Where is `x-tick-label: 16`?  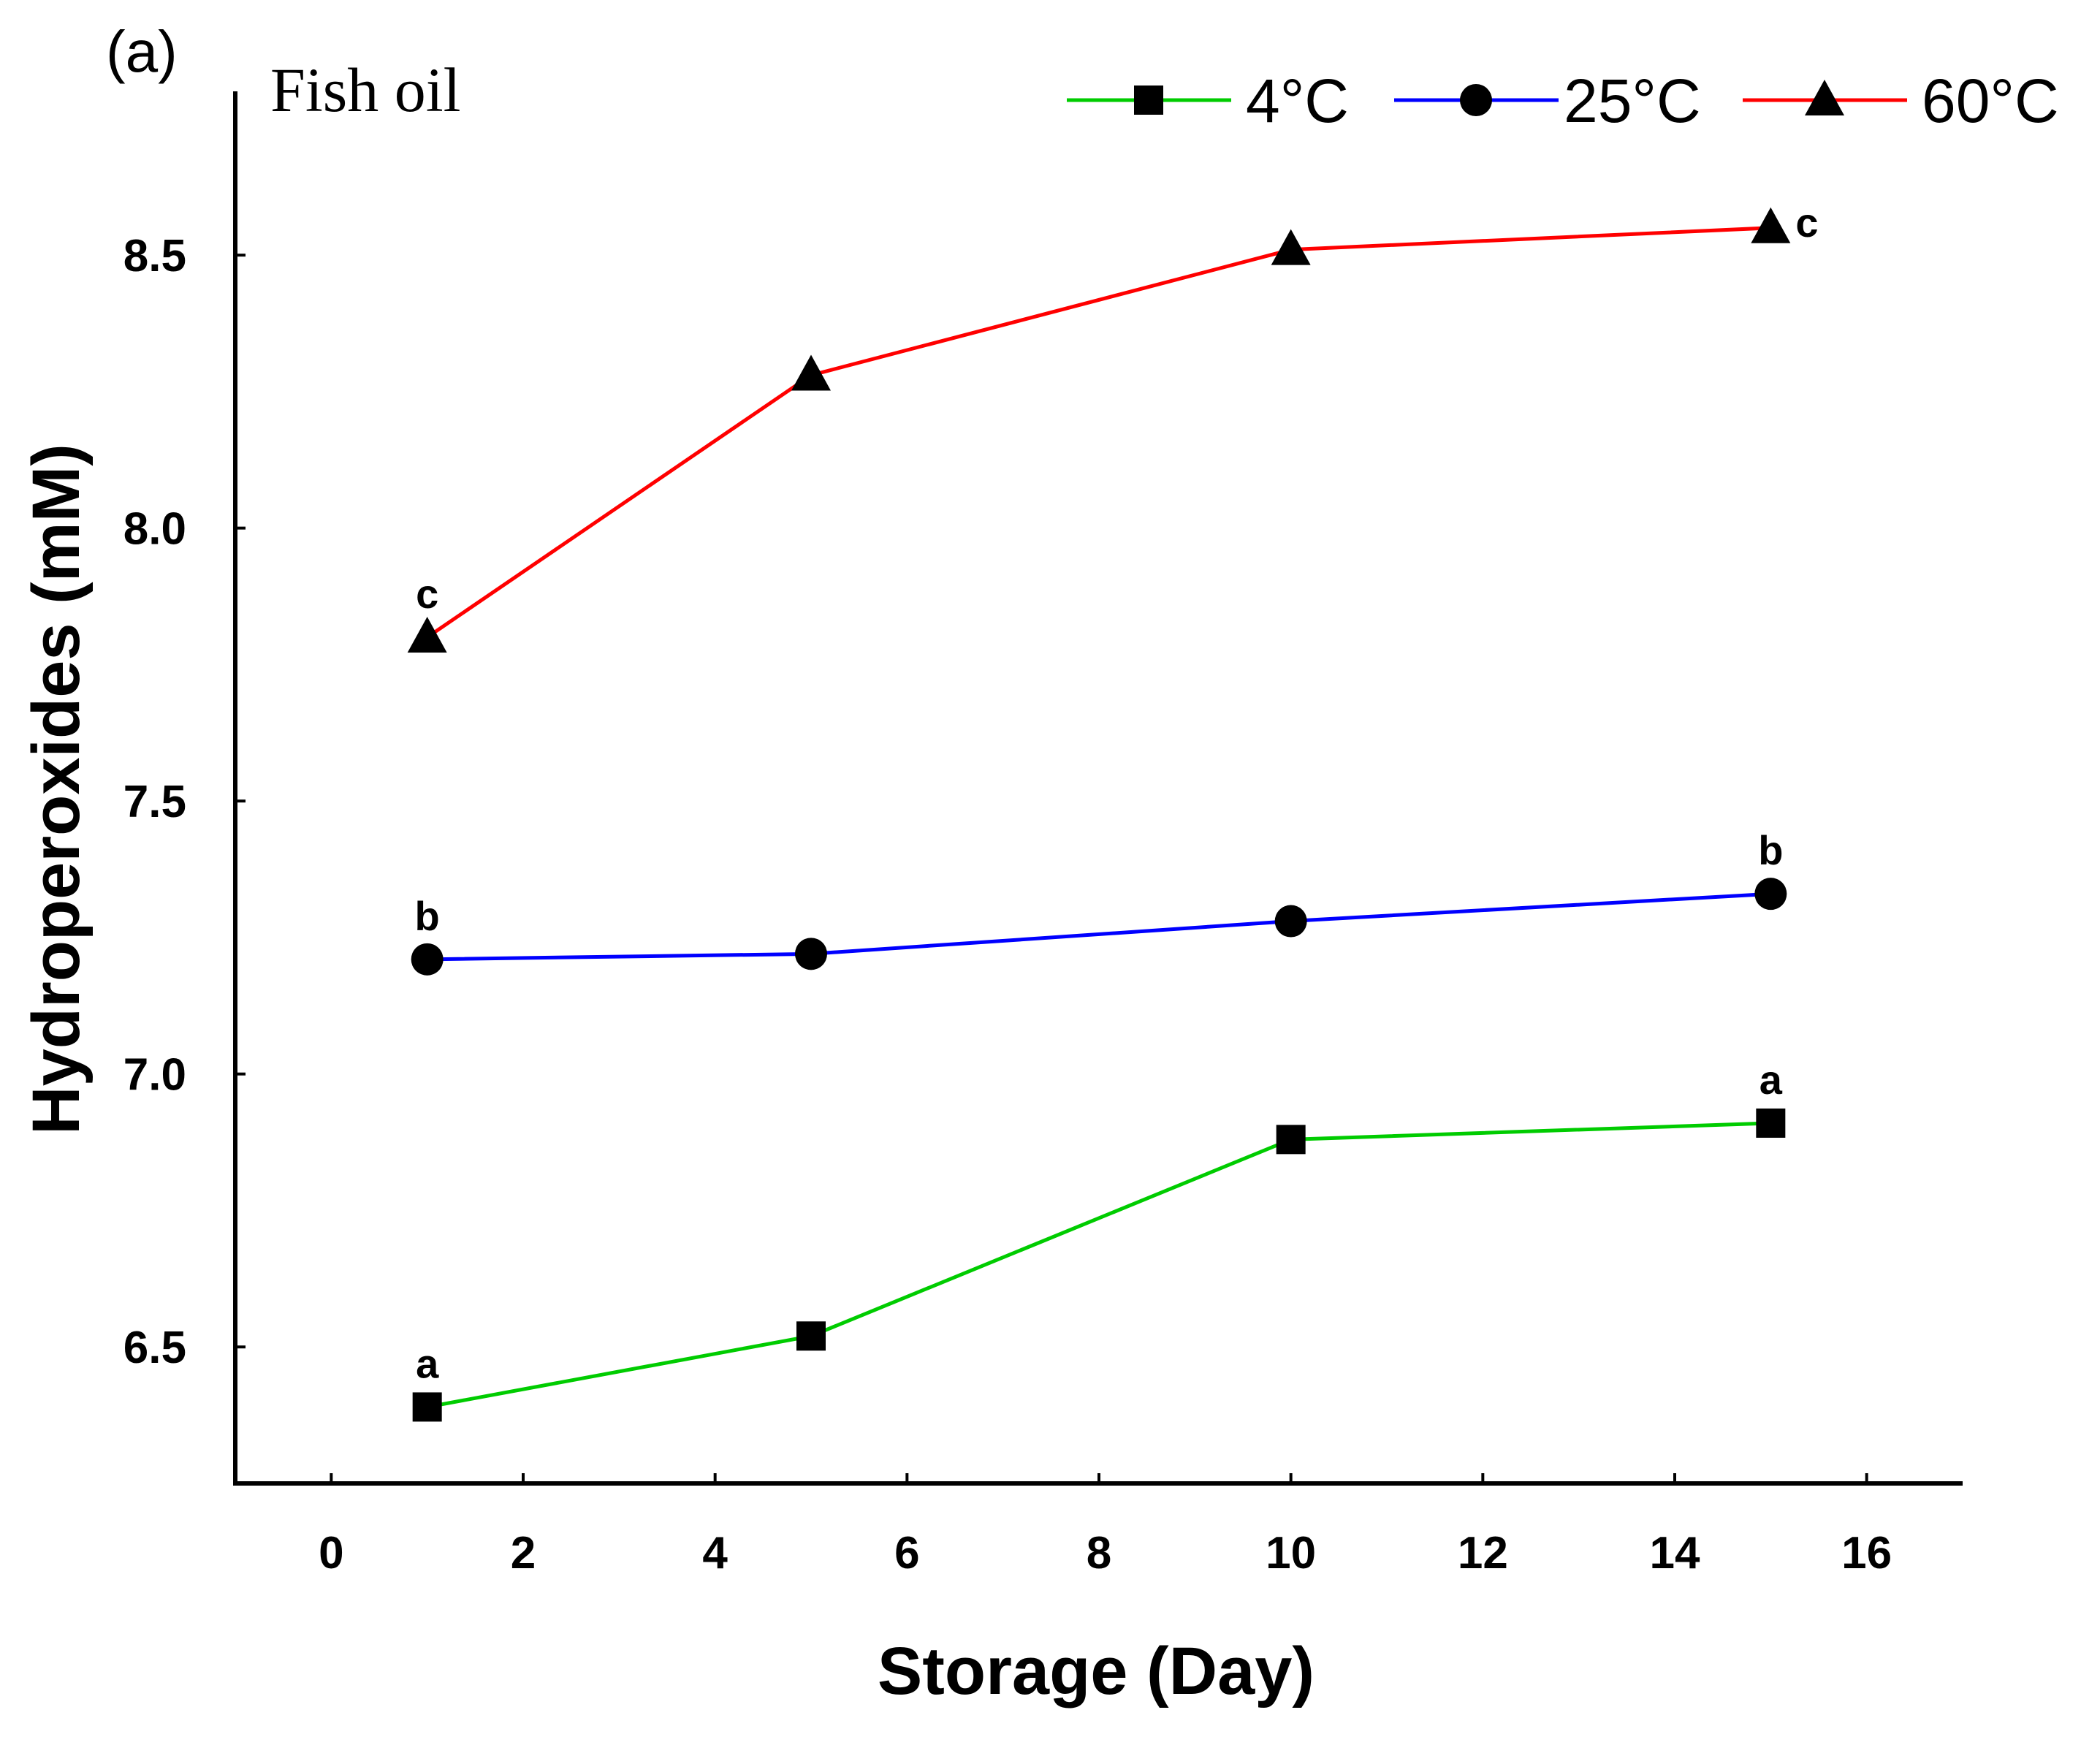
x-tick-label: 16 is located at coordinates (1866, 1553).